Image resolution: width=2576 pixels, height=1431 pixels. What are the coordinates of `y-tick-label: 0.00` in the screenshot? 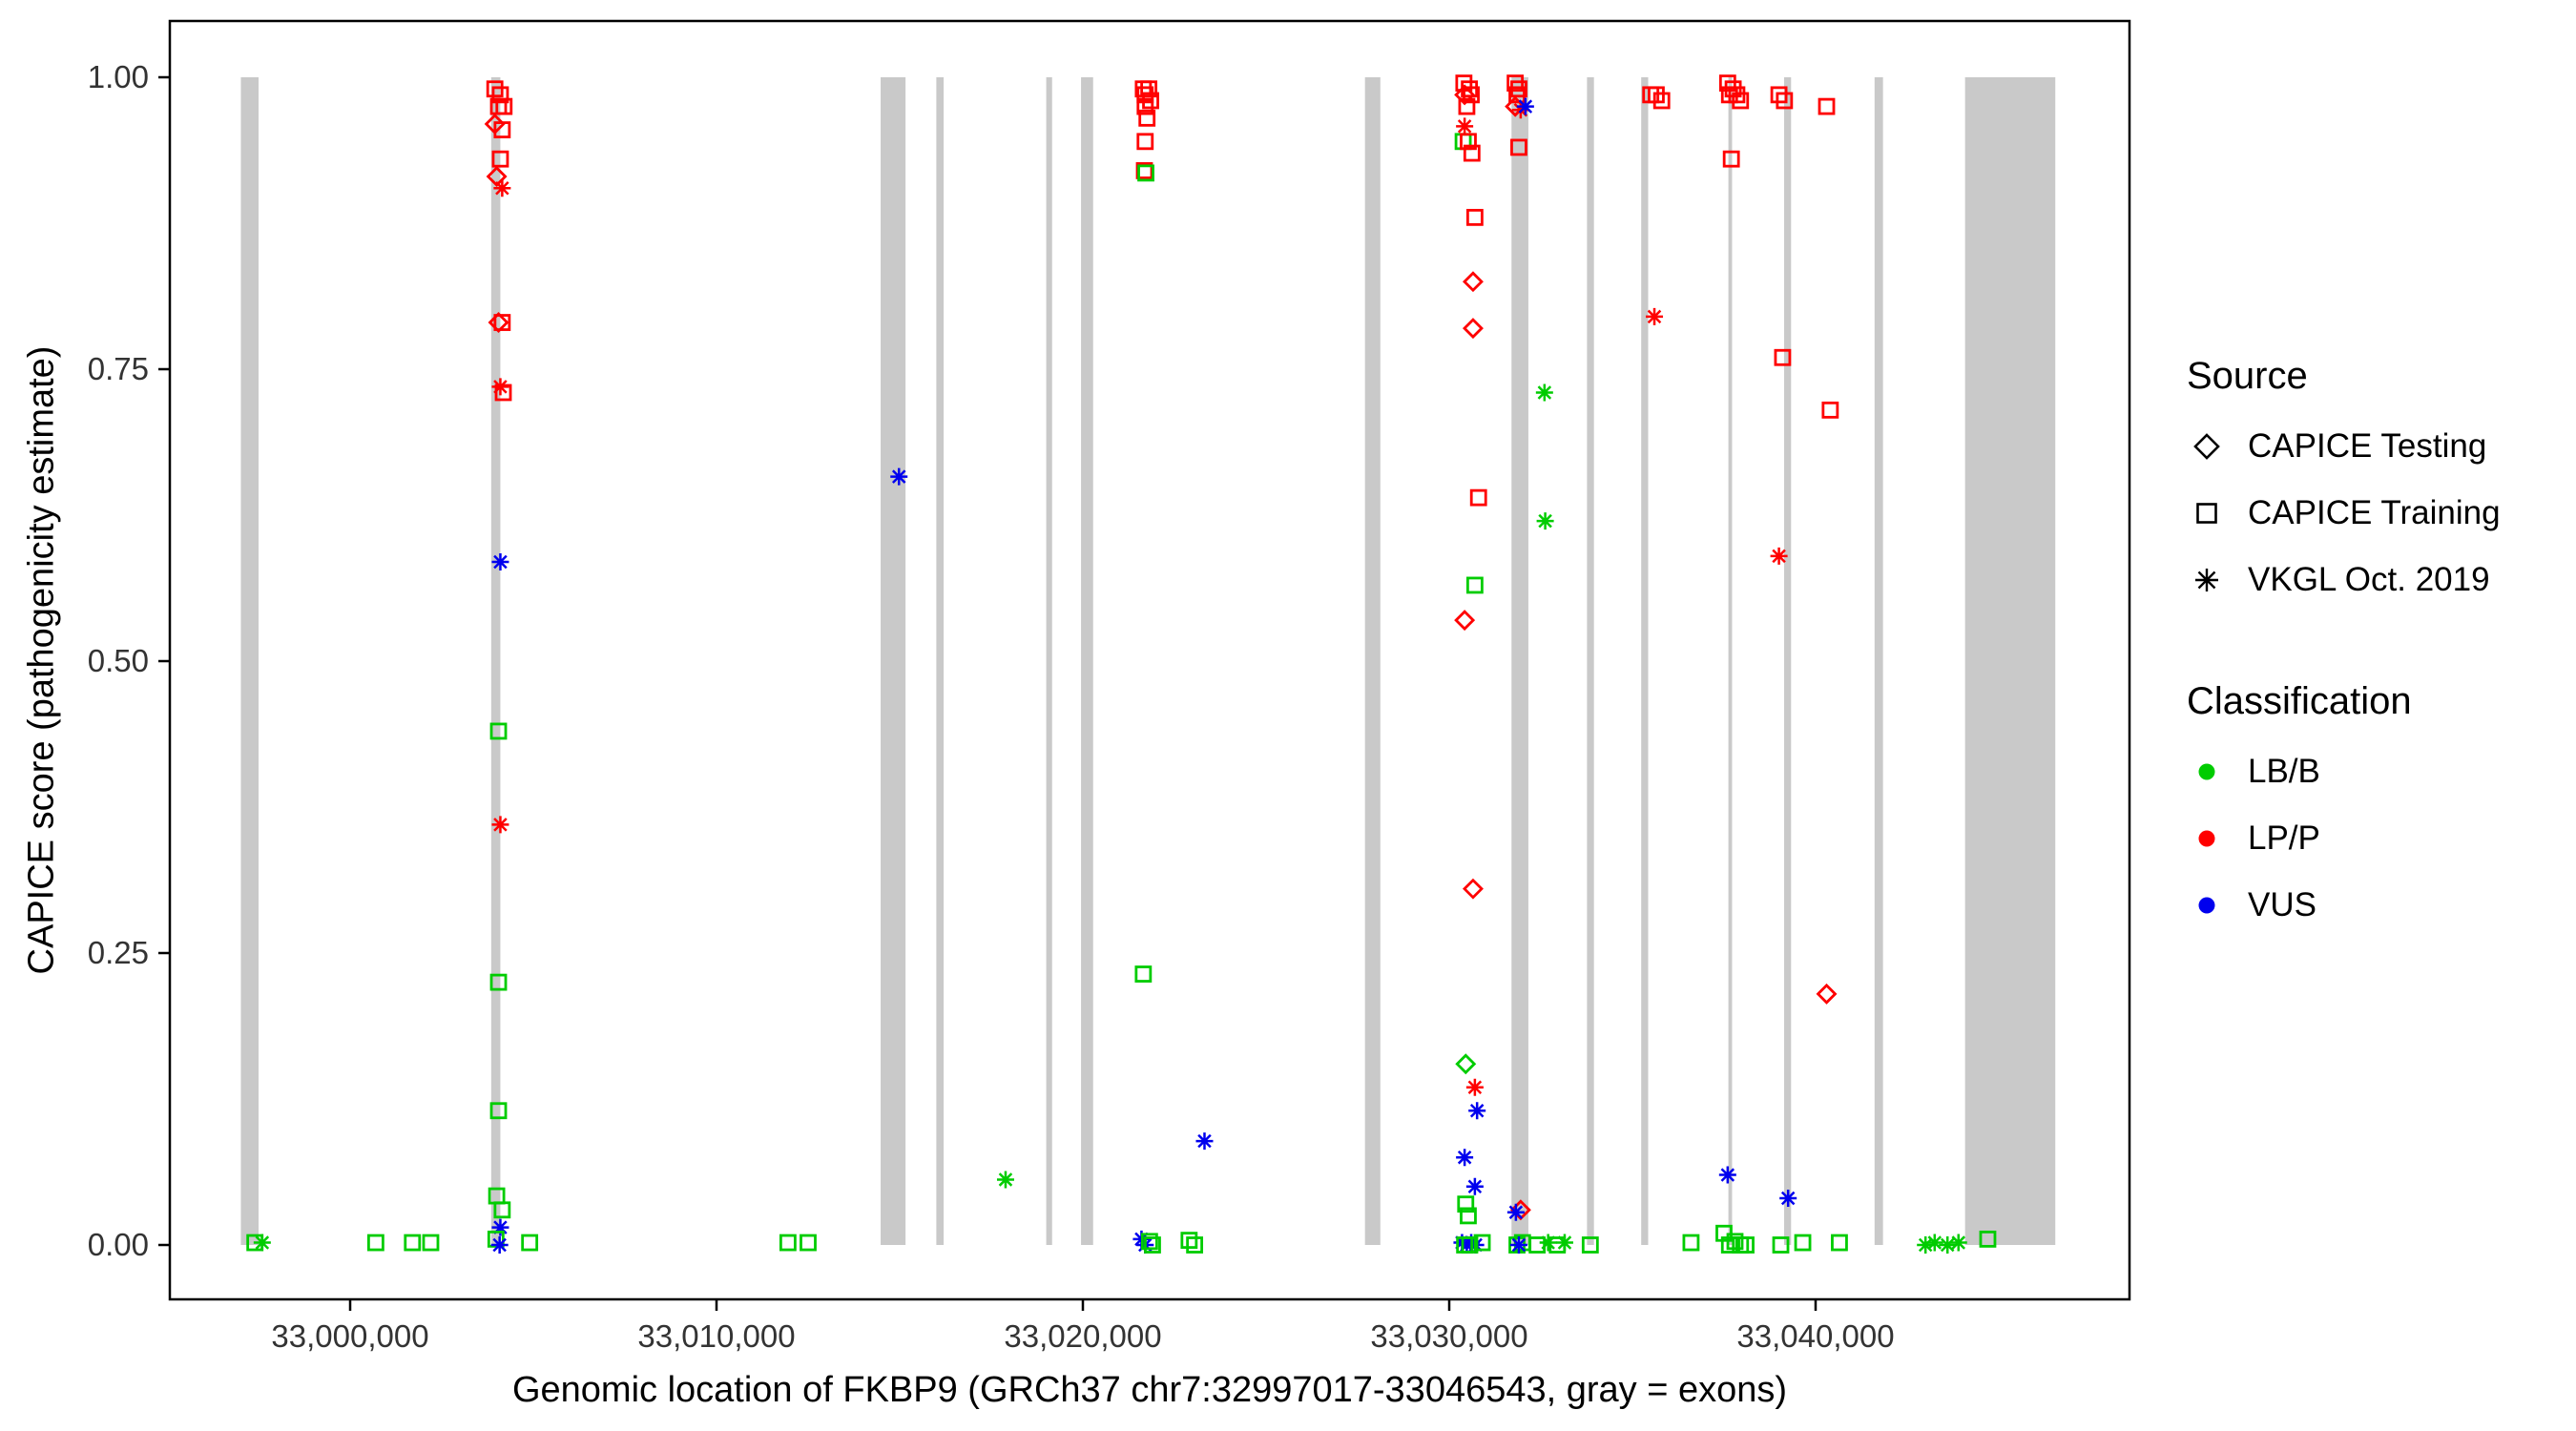 It's located at (118, 1244).